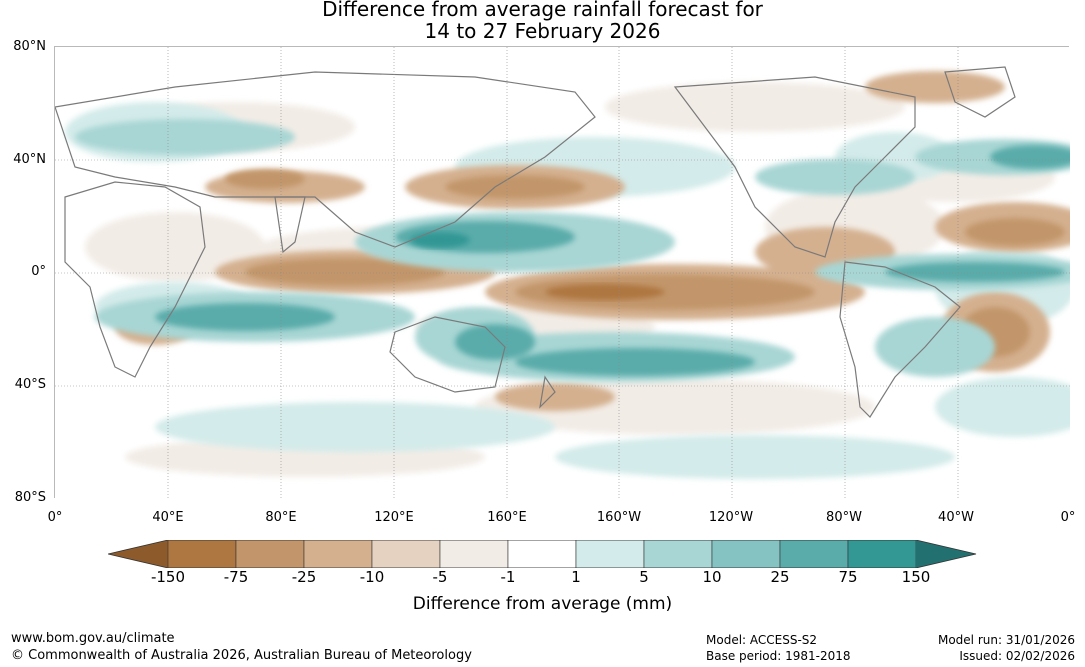 The height and width of the screenshot is (667, 1085). I want to click on colorbar-tick: 5, so click(644, 577).